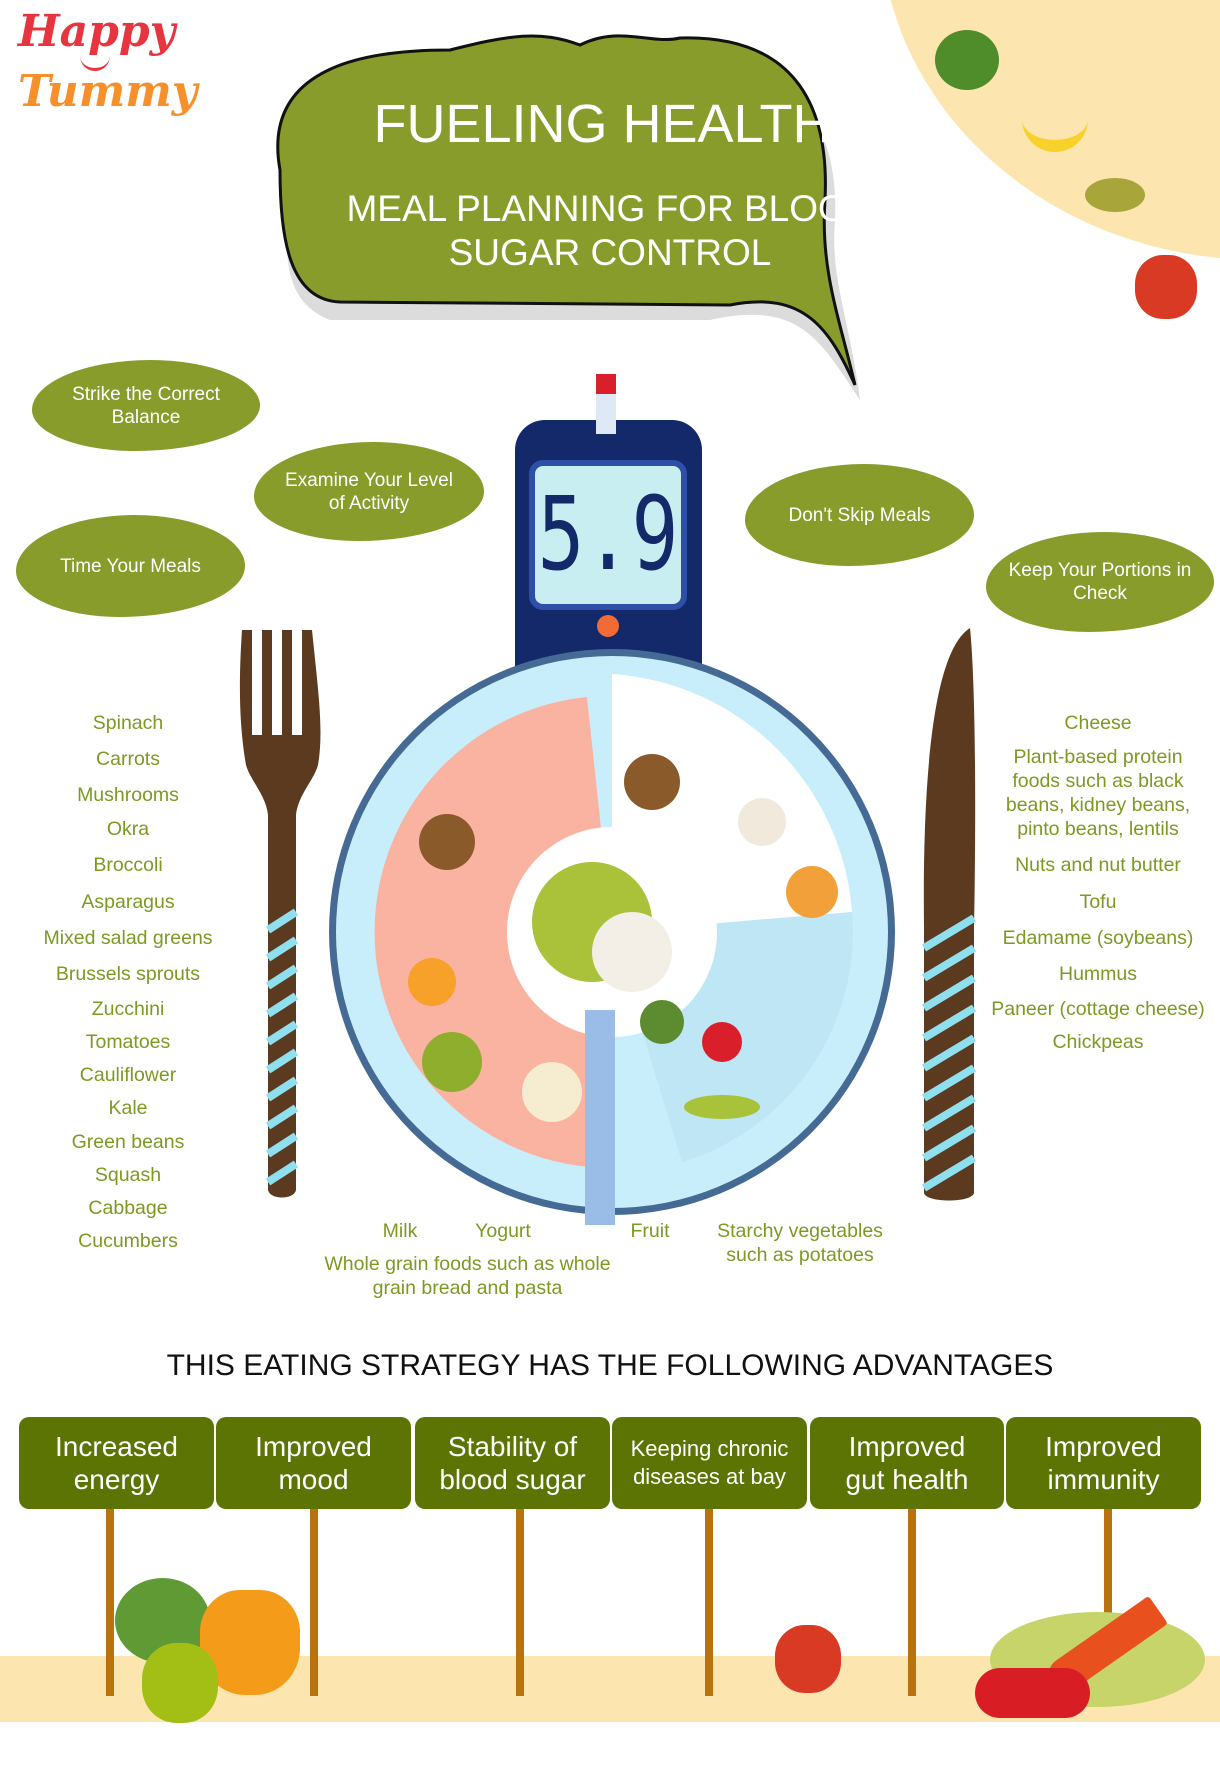 This screenshot has height=1776, width=1220. Describe the element at coordinates (95, 63) in the screenshot. I see `smile-icon` at that location.